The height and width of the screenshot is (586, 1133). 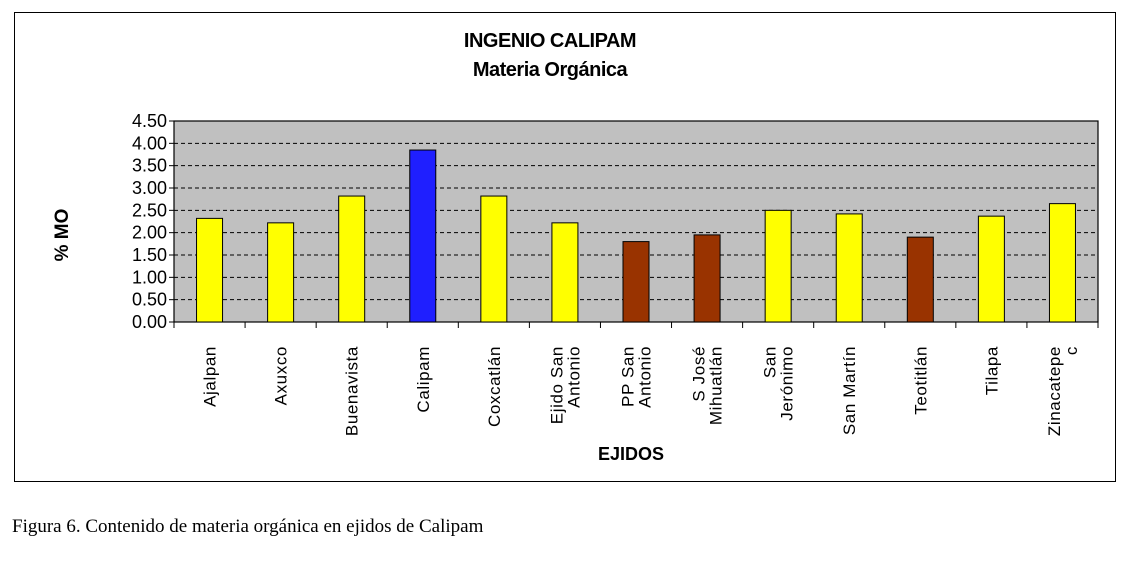 What do you see at coordinates (991, 370) in the screenshot?
I see `x-tick-label: Tilapa` at bounding box center [991, 370].